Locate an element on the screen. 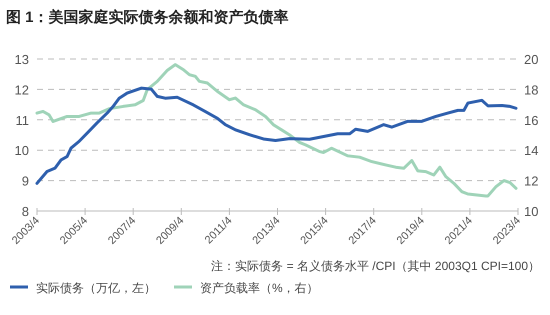  y2-tick-label: 18 is located at coordinates (531, 90).